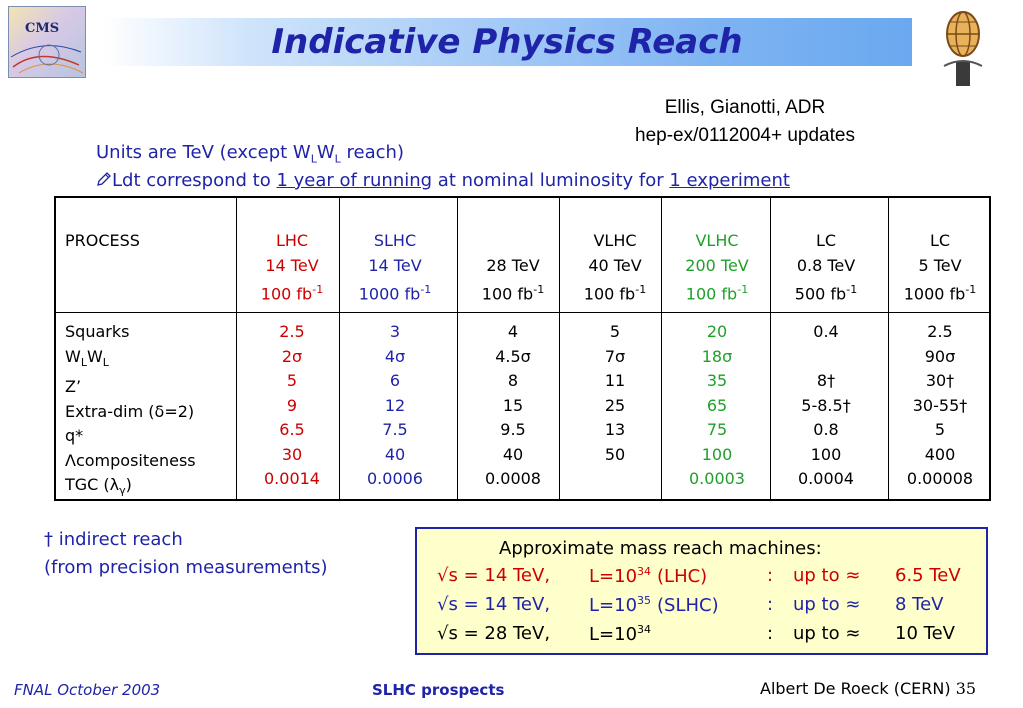 The height and width of the screenshot is (708, 1023). I want to click on machine-energy: 0.8 TeV, so click(826, 265).